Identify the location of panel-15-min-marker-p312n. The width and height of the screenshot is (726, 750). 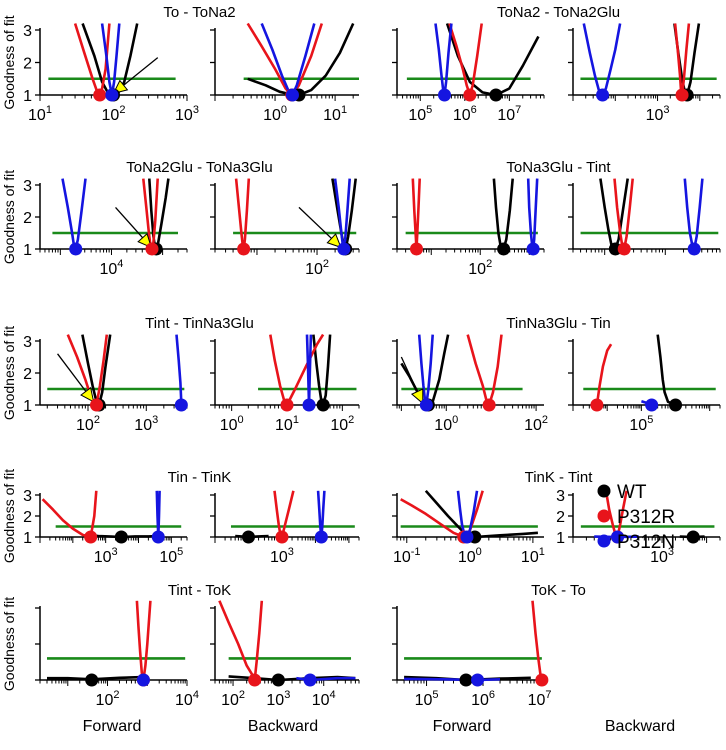
(467, 537).